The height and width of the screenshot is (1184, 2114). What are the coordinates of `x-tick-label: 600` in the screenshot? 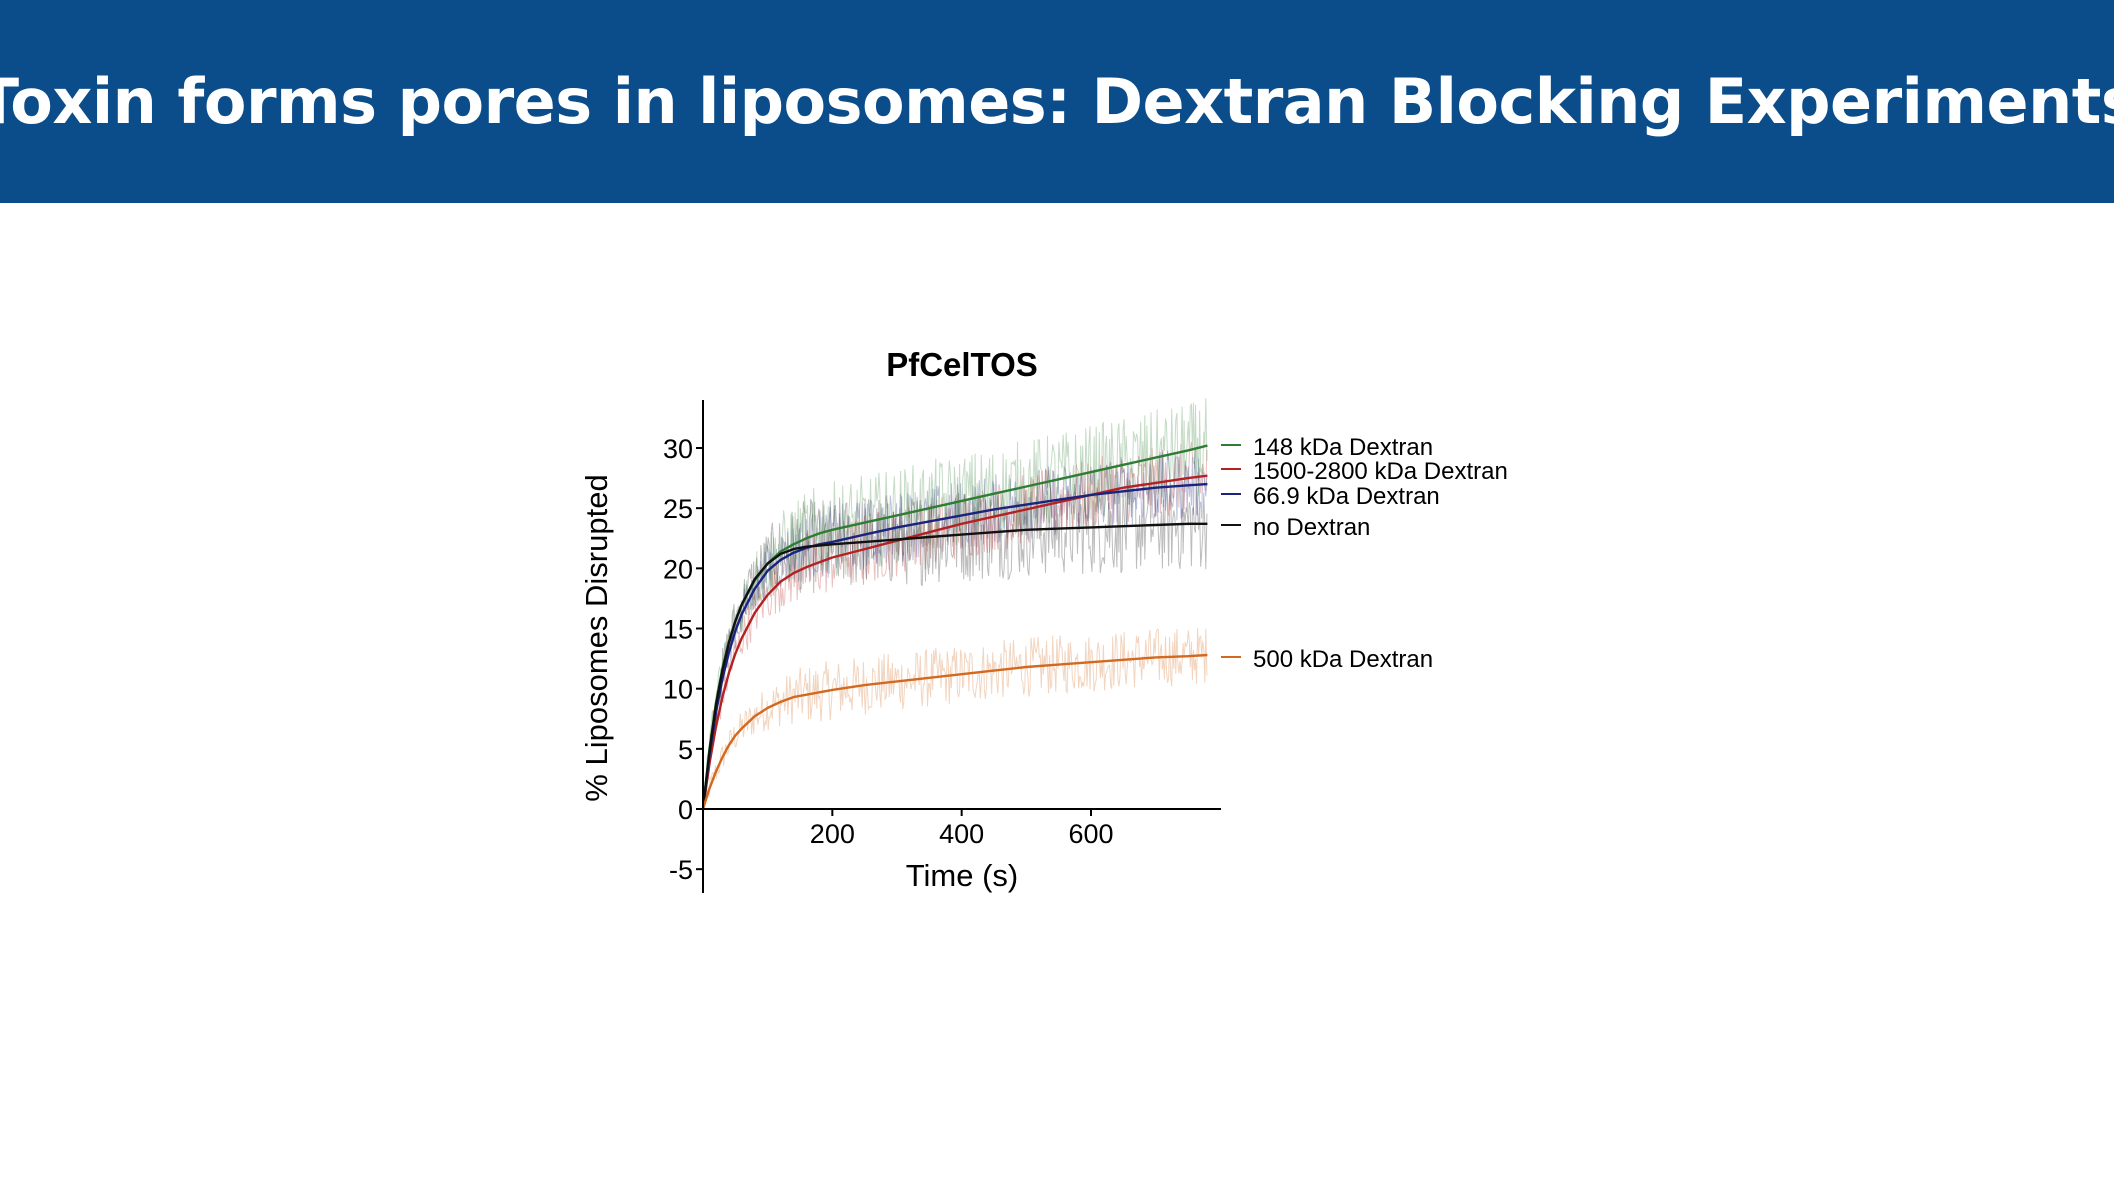 It's located at (1090, 834).